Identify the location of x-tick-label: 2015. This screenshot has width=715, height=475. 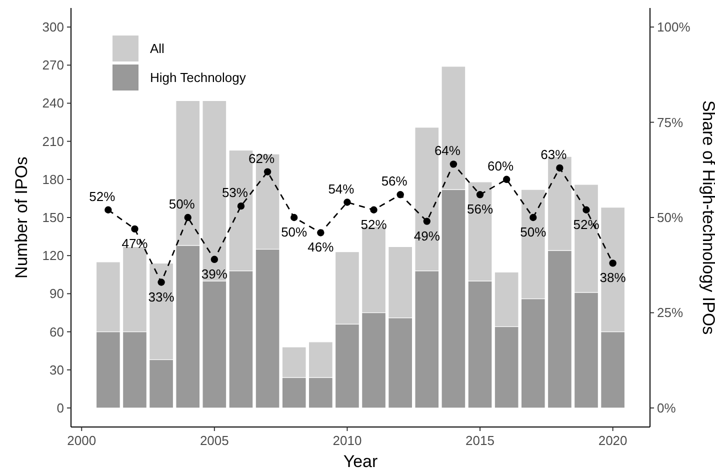
(480, 440).